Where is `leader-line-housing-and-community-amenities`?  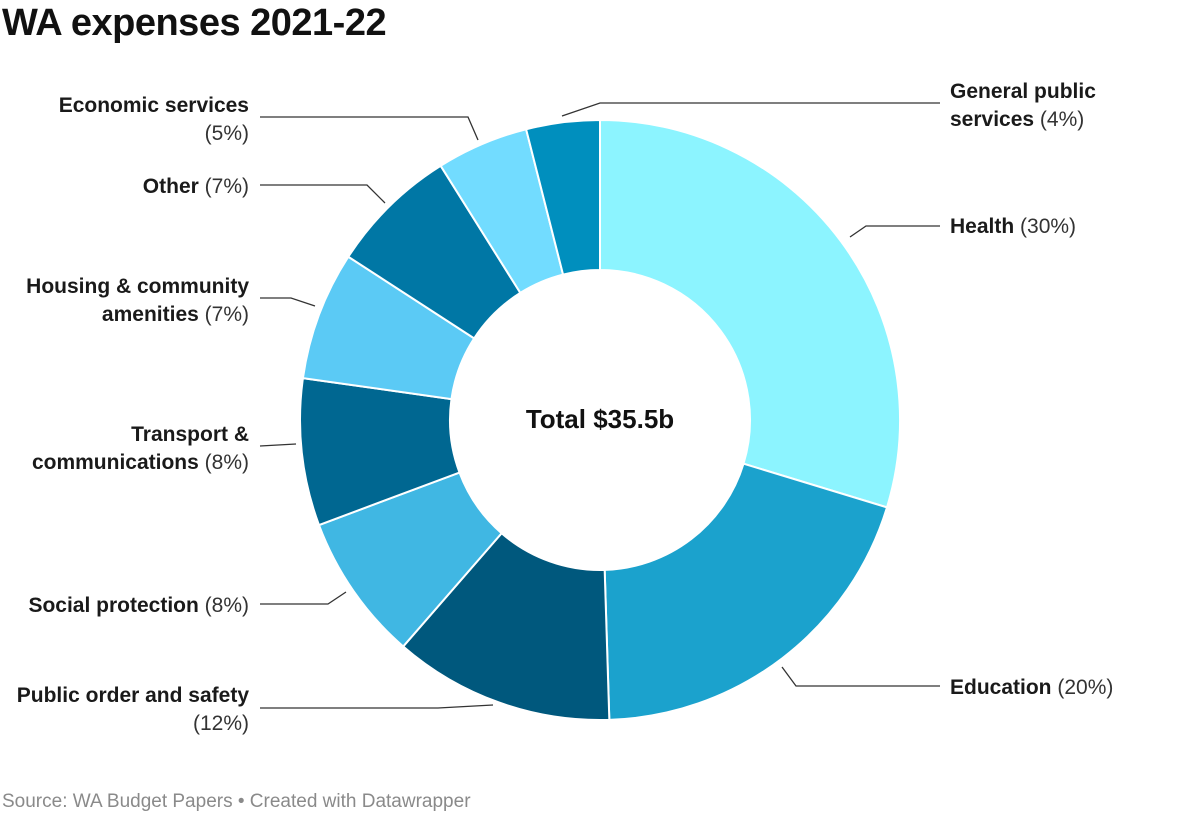 leader-line-housing-and-community-amenities is located at coordinates (288, 302).